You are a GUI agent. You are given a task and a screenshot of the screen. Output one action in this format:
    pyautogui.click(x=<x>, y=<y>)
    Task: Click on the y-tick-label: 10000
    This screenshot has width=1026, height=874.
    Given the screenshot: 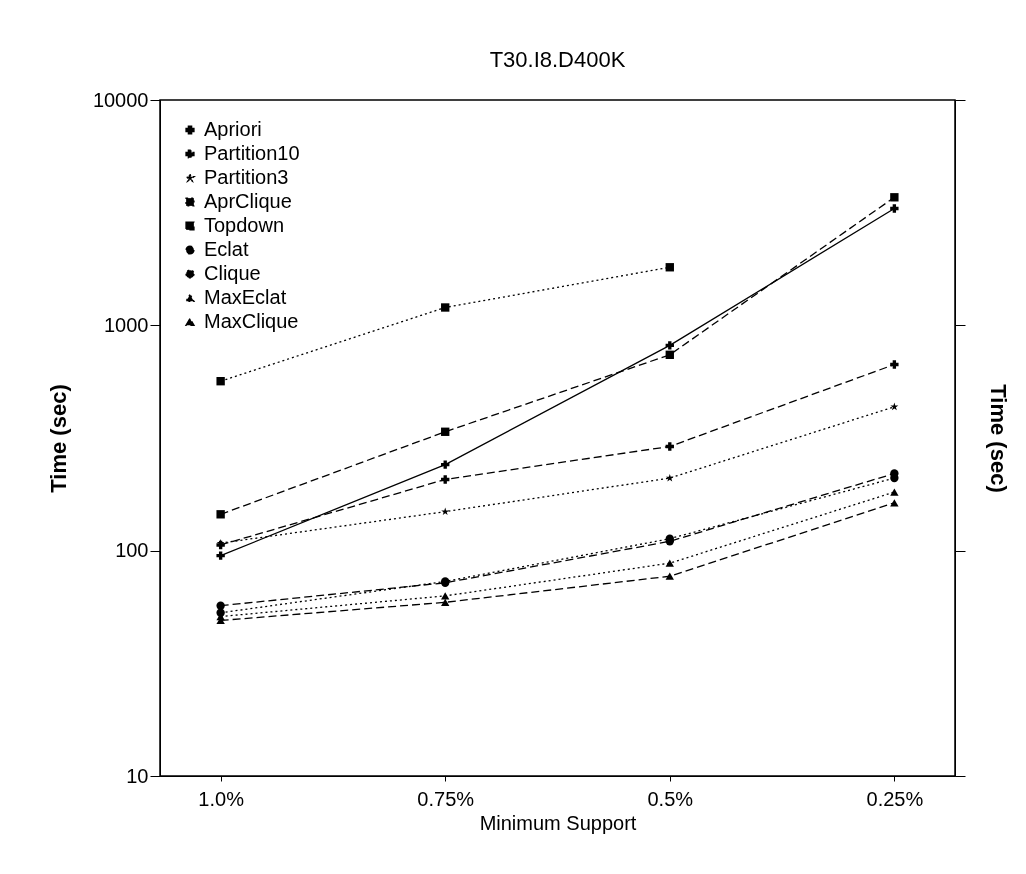 What is the action you would take?
    pyautogui.click(x=120, y=99)
    